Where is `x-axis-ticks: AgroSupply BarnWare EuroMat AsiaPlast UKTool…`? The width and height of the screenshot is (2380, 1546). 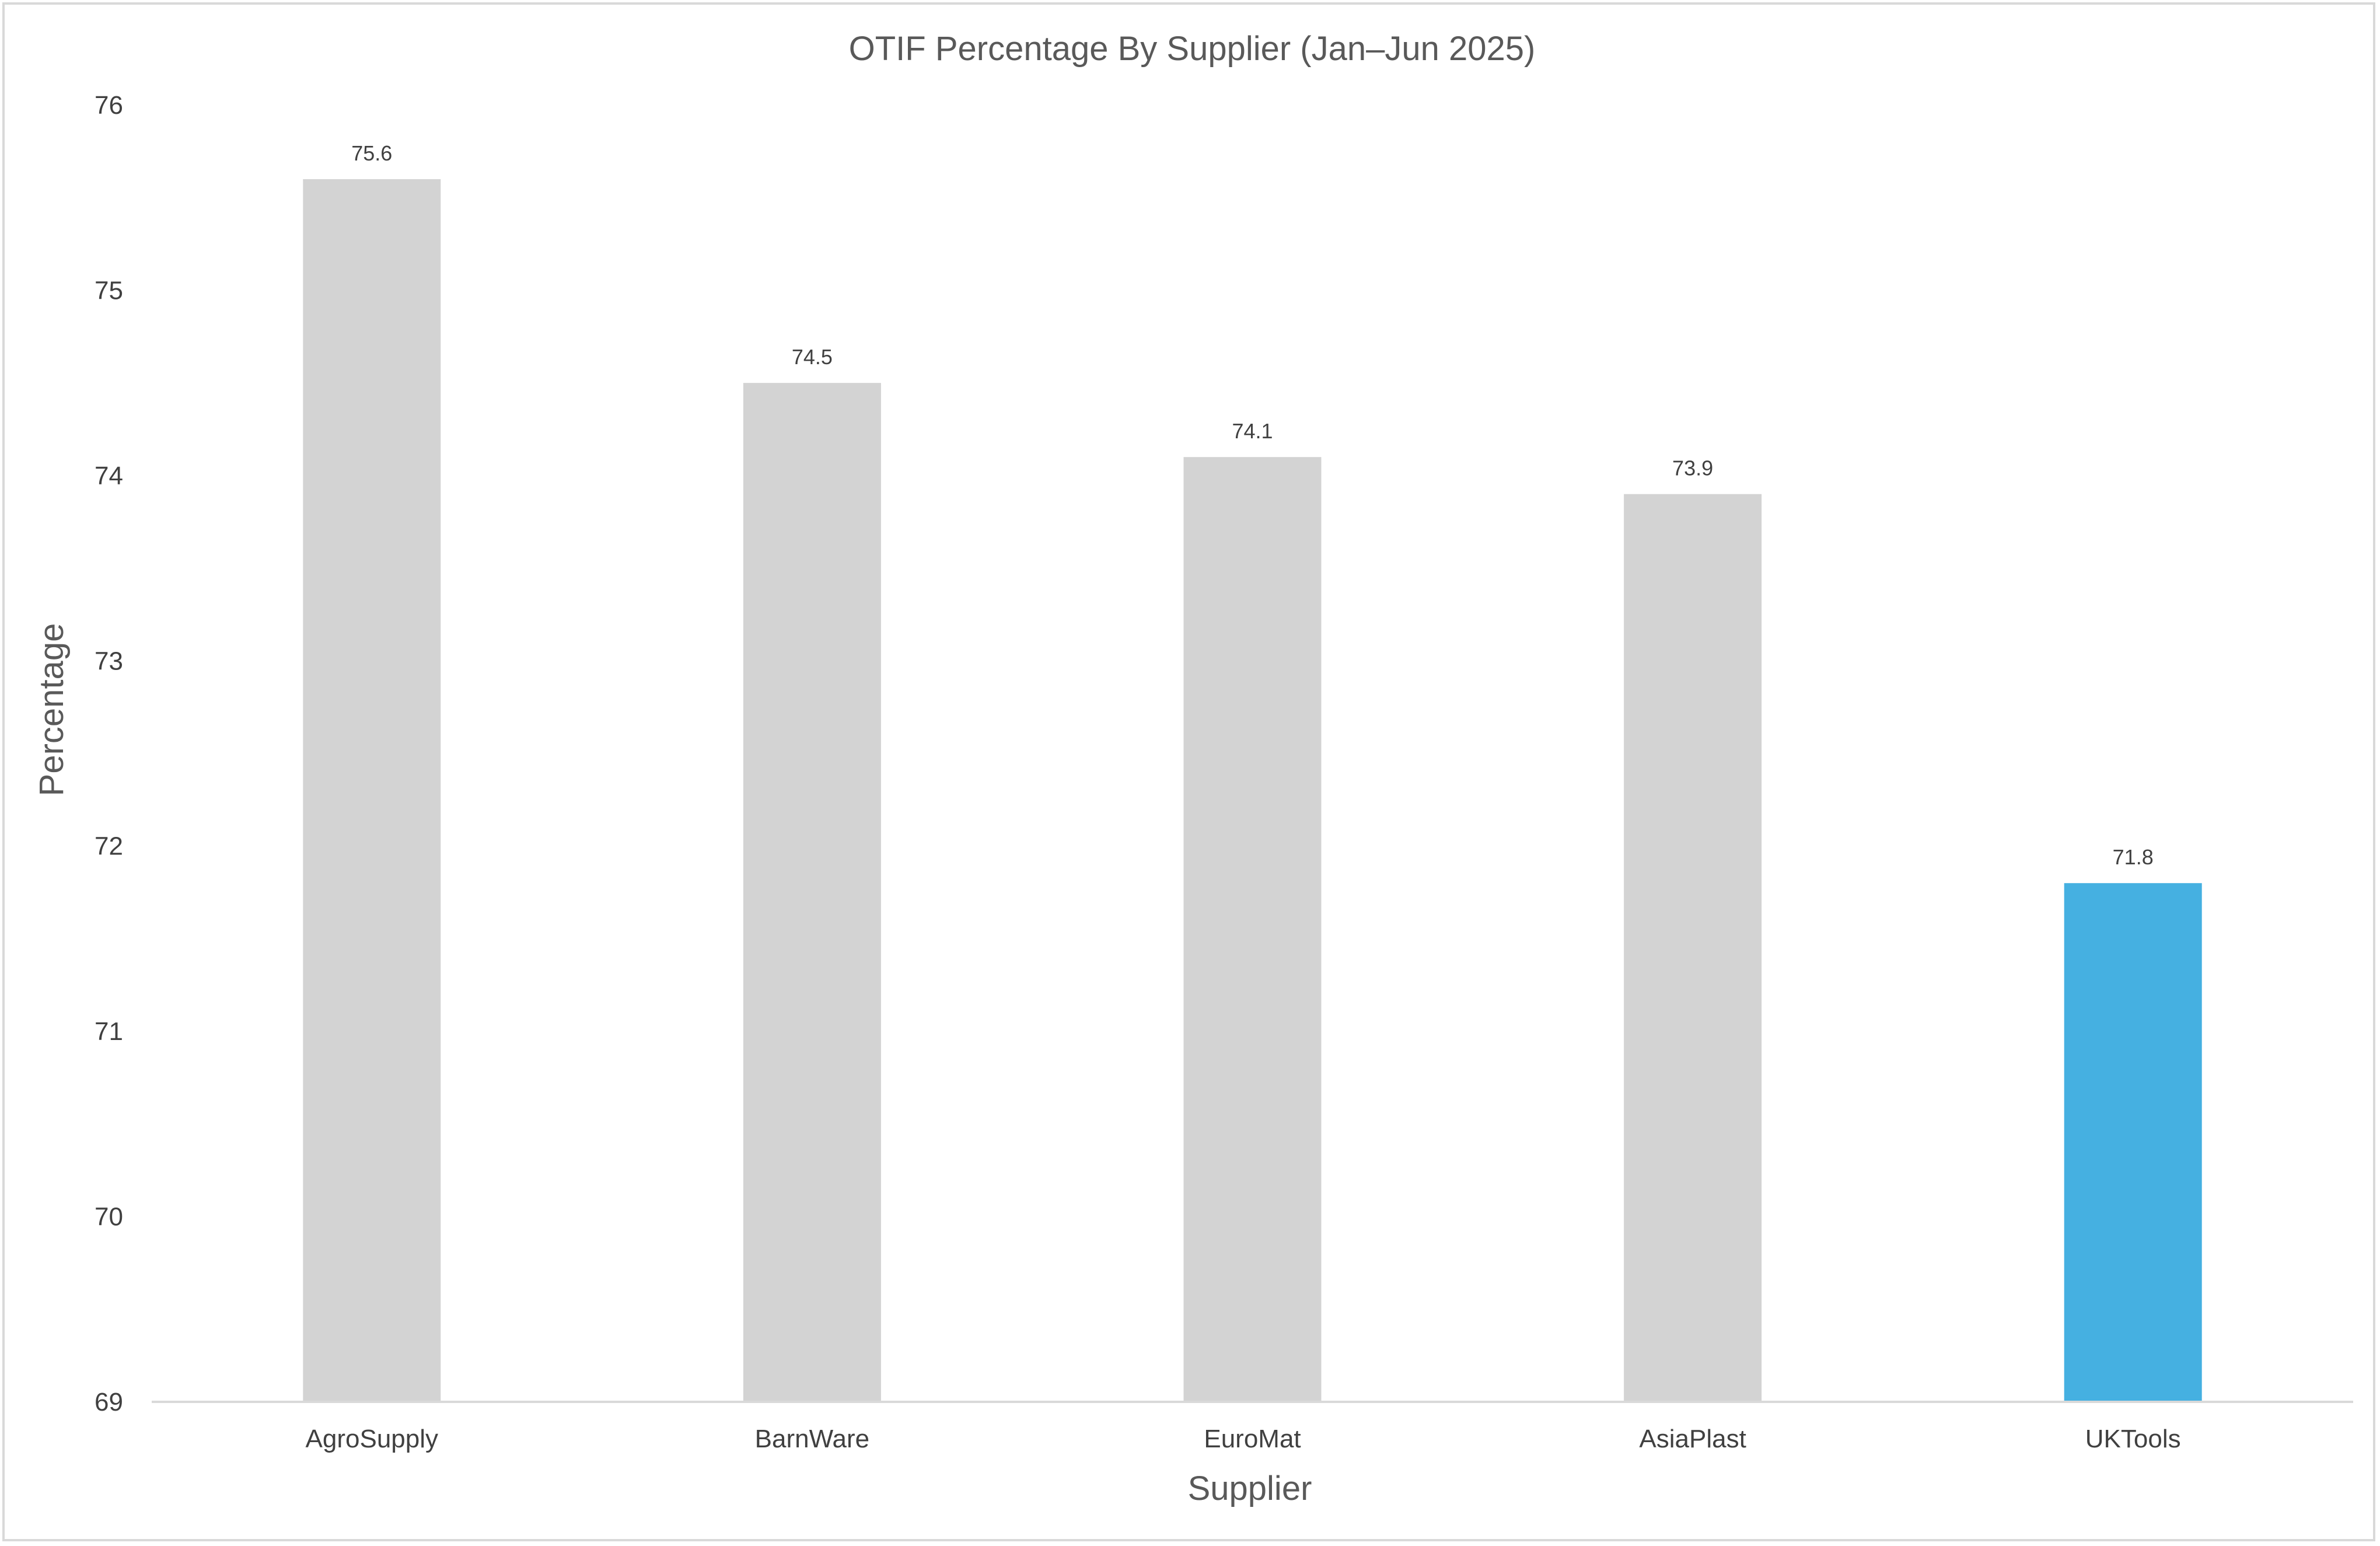 x-axis-ticks: AgroSupply BarnWare EuroMat AsiaPlast UKTool… is located at coordinates (1243, 1439).